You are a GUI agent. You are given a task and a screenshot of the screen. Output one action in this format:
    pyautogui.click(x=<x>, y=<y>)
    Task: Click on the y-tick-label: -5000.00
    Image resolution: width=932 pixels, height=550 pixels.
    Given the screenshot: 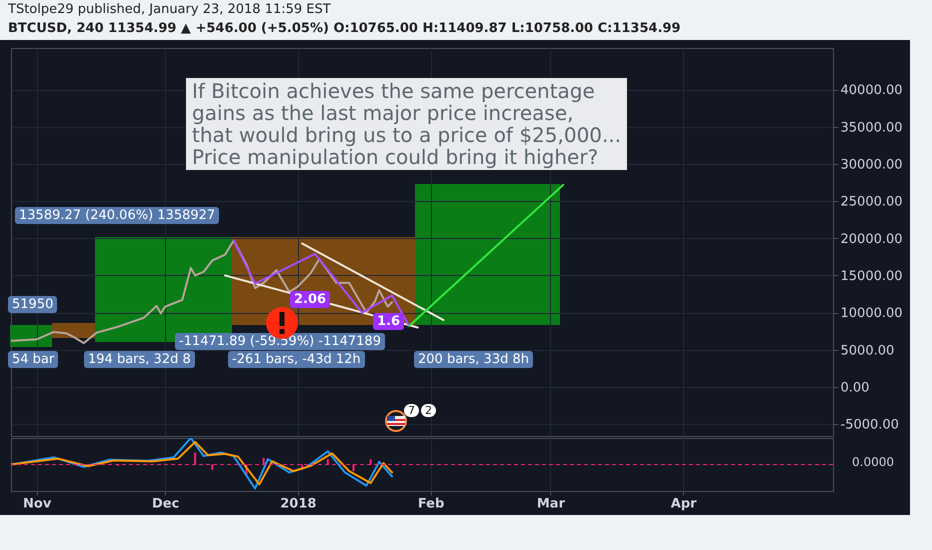 What is the action you would take?
    pyautogui.click(x=869, y=425)
    